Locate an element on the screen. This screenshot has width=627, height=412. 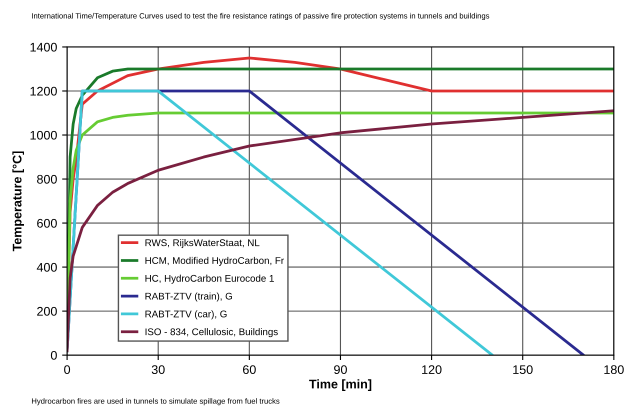
legend-label: HCM, Modified HydroCarbon, Fr is located at coordinates (214, 261).